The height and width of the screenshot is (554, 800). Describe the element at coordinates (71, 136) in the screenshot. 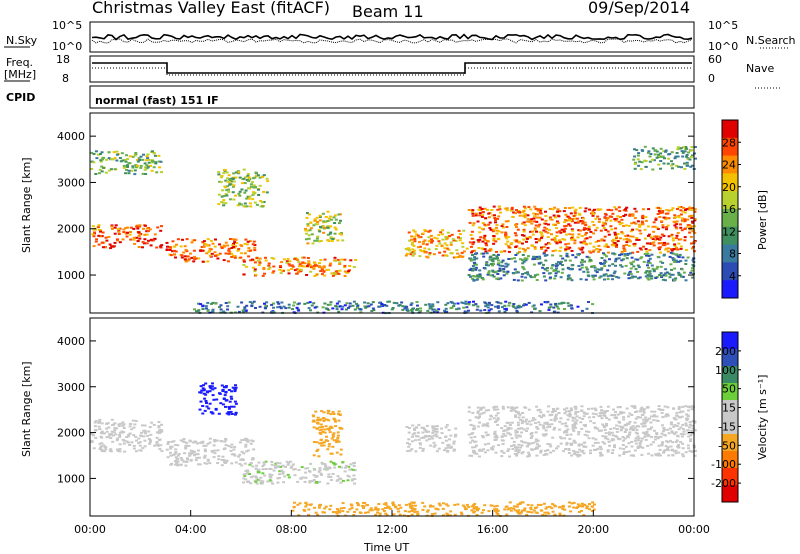

I see `y-tick-label: 4000` at that location.